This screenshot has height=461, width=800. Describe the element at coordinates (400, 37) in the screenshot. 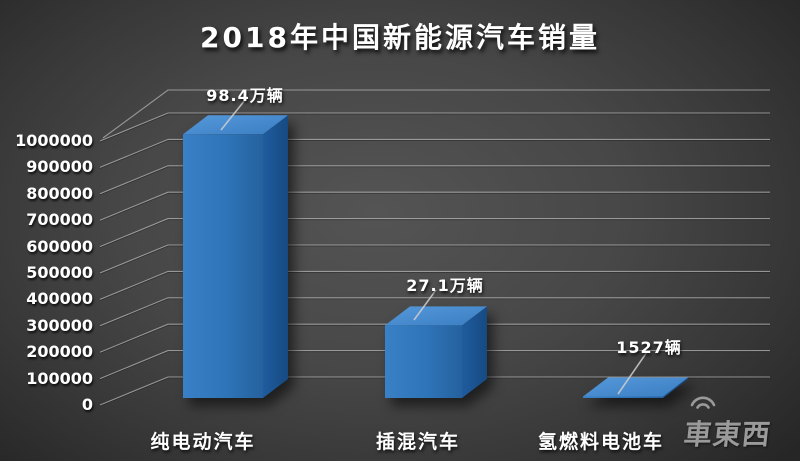

I see `chart-title: 2018年中国新能源汽车销量` at that location.